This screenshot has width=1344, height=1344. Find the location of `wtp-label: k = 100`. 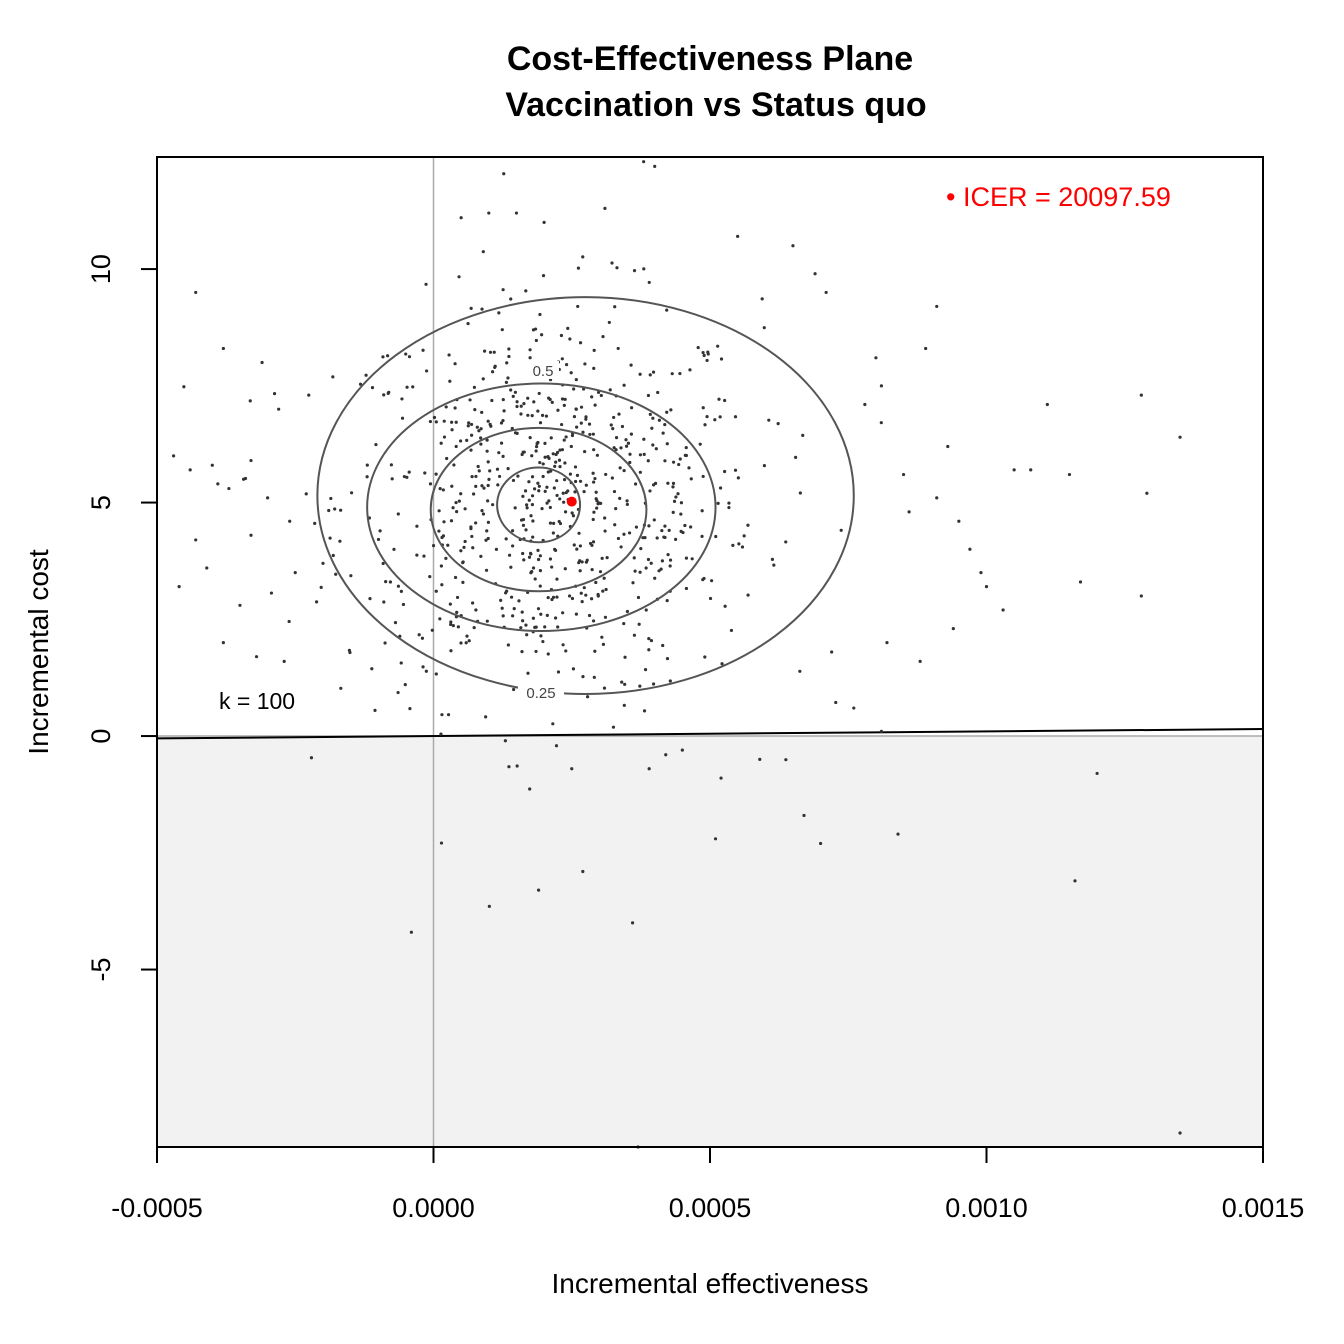

wtp-label: k = 100 is located at coordinates (257, 701).